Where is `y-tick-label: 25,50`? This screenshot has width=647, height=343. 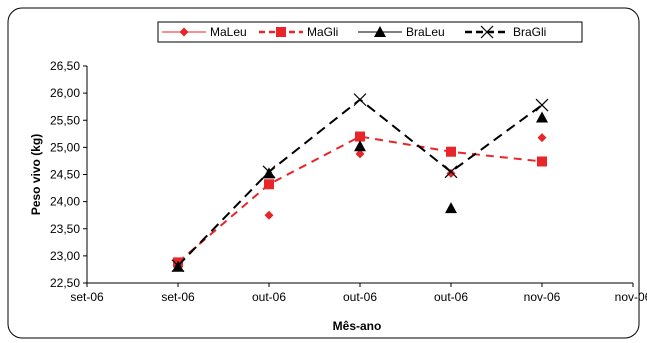 y-tick-label: 25,50 is located at coordinates (65, 120).